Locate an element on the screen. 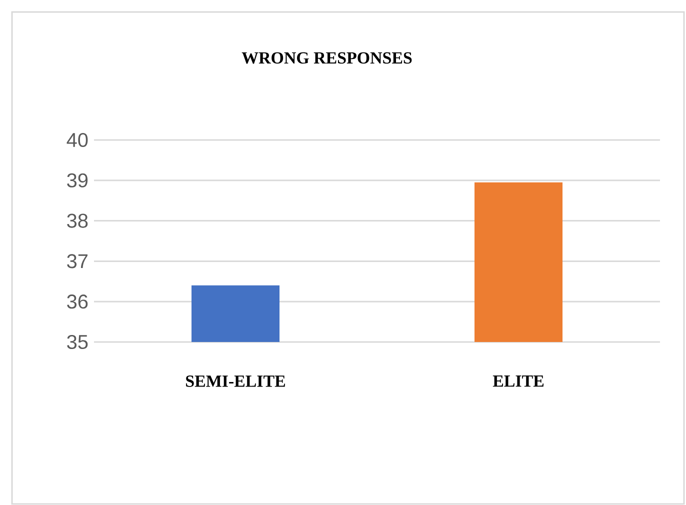 Image resolution: width=686 pixels, height=505 pixels. y-tick-label: 37 is located at coordinates (77, 261).